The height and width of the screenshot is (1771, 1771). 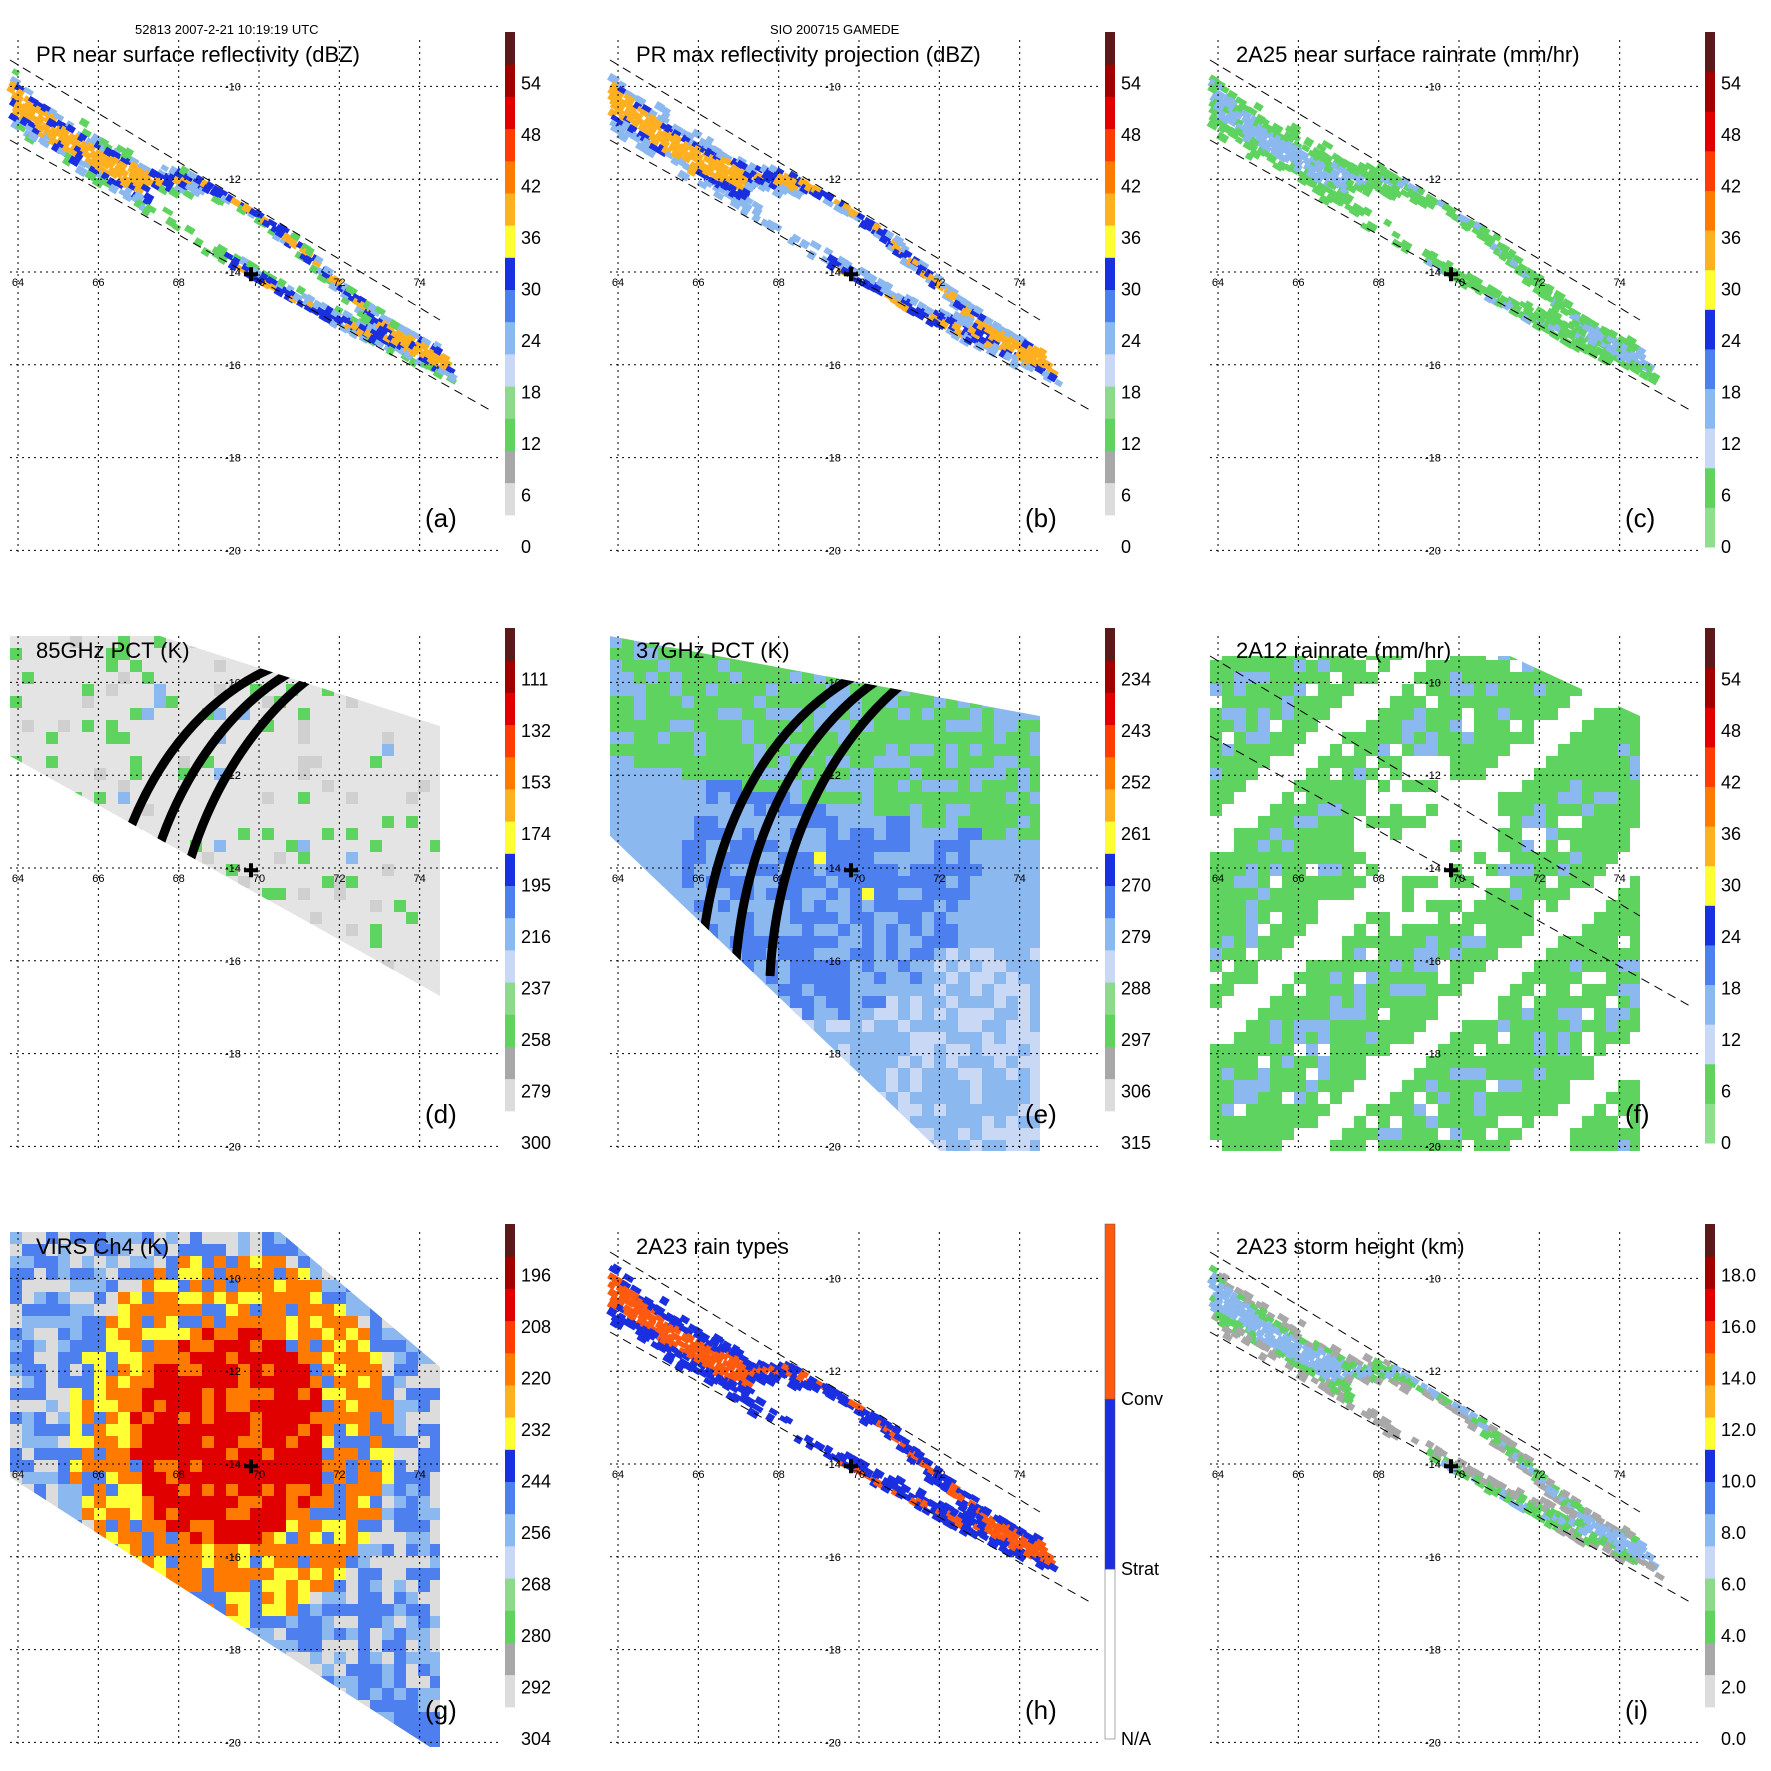 What do you see at coordinates (536, 1739) in the screenshot?
I see `colorbar-tick-label: 304` at bounding box center [536, 1739].